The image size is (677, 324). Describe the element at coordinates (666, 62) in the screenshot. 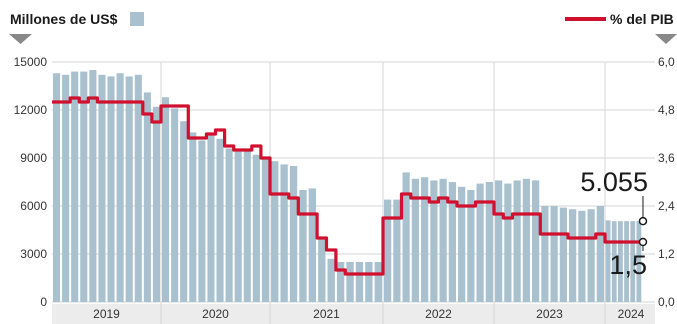

I see `right-tick-label: 6,0` at that location.